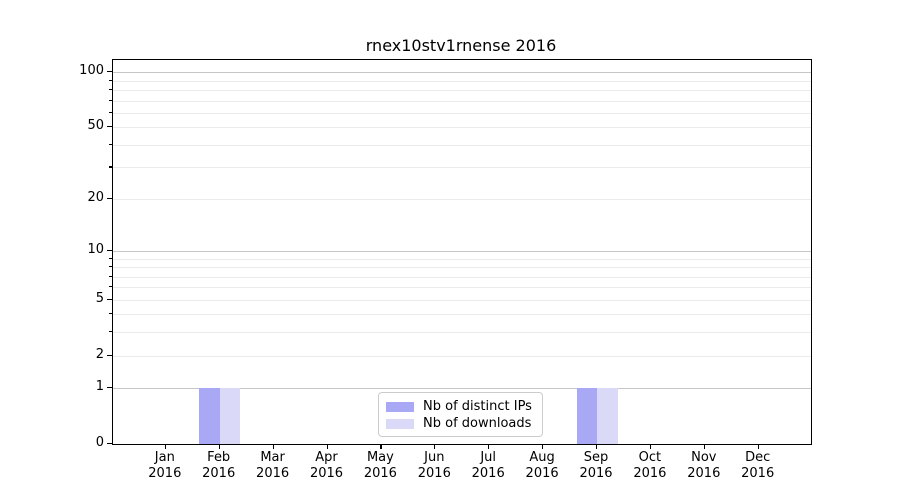 The image size is (900, 500). Describe the element at coordinates (400, 423) in the screenshot. I see `legend-swatch-downloads` at that location.